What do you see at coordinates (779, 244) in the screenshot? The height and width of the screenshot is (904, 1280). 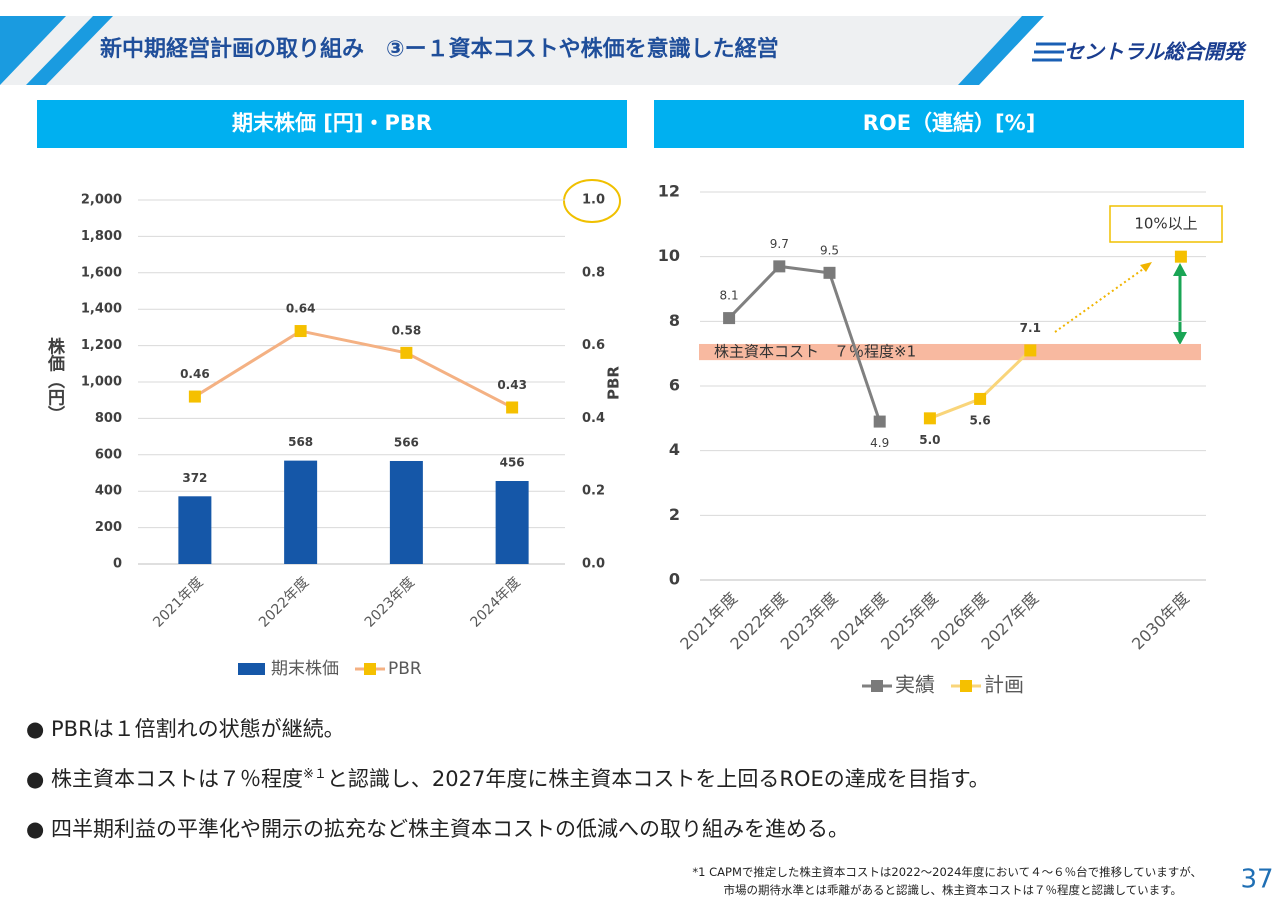 I see `data-label: 9.7` at bounding box center [779, 244].